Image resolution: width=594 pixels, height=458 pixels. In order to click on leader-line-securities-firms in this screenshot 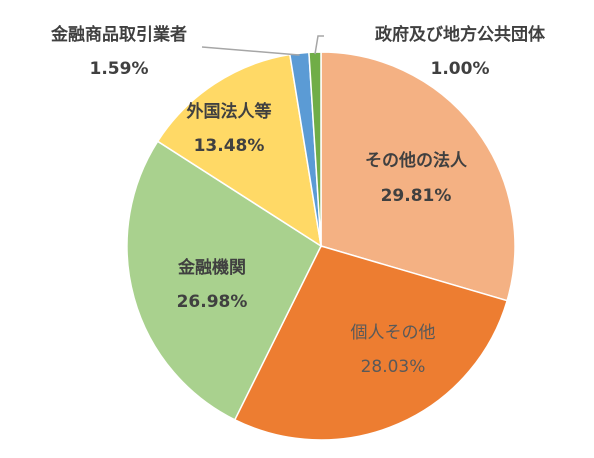, I will do `click(250, 51)`.